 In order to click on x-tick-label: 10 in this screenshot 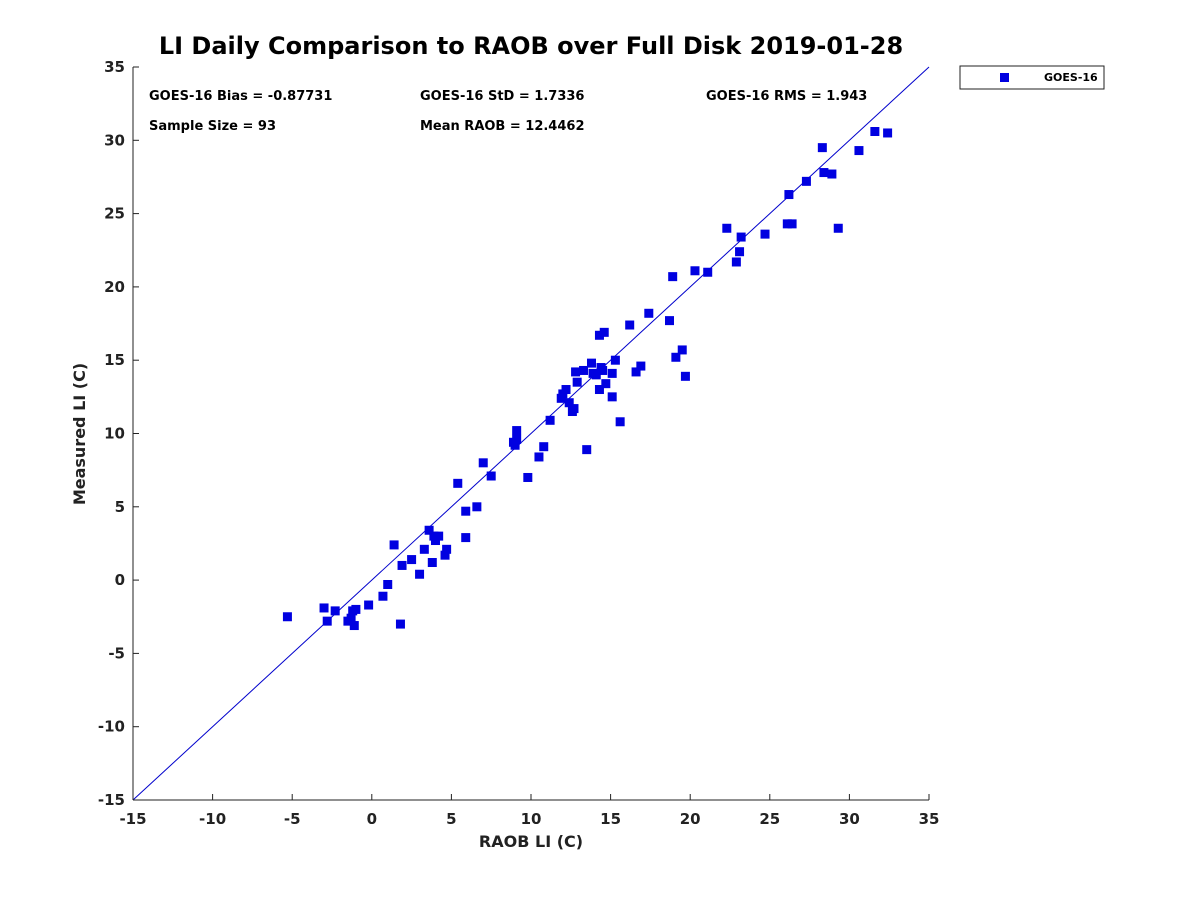, I will do `click(531, 819)`.